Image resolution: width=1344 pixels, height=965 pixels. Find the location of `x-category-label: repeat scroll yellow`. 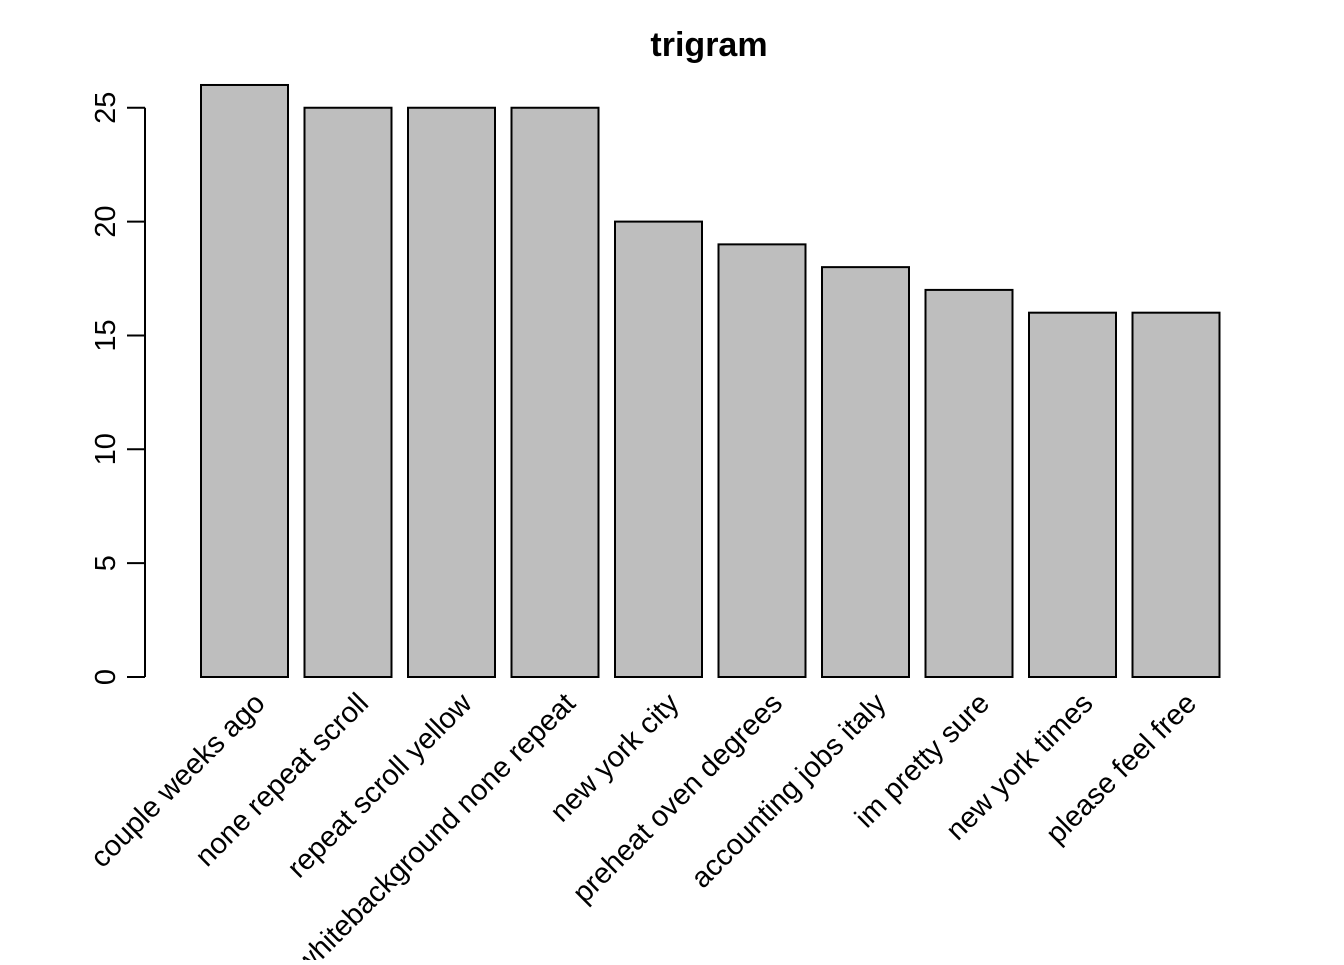

x-category-label: repeat scroll yellow is located at coordinates (380, 786).